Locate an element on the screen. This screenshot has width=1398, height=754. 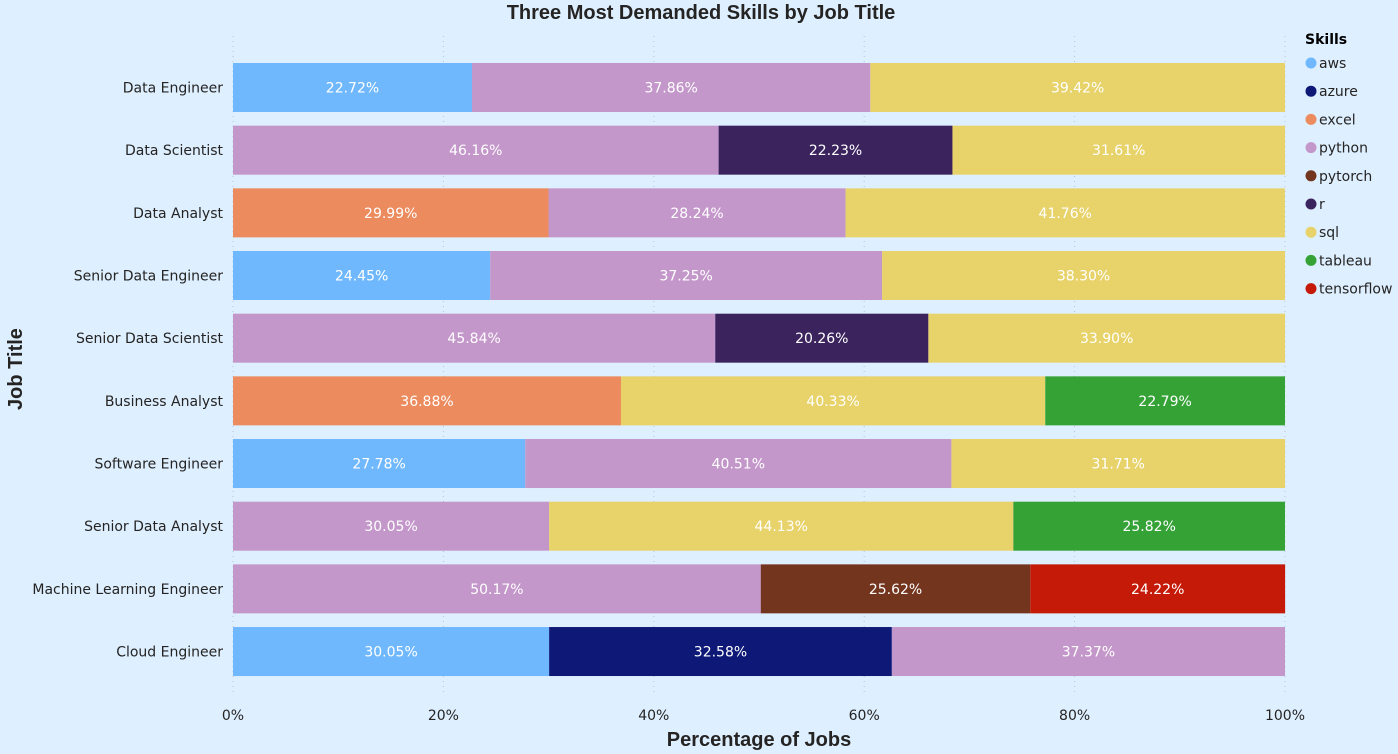
x-tick-label: 100% is located at coordinates (1285, 716).